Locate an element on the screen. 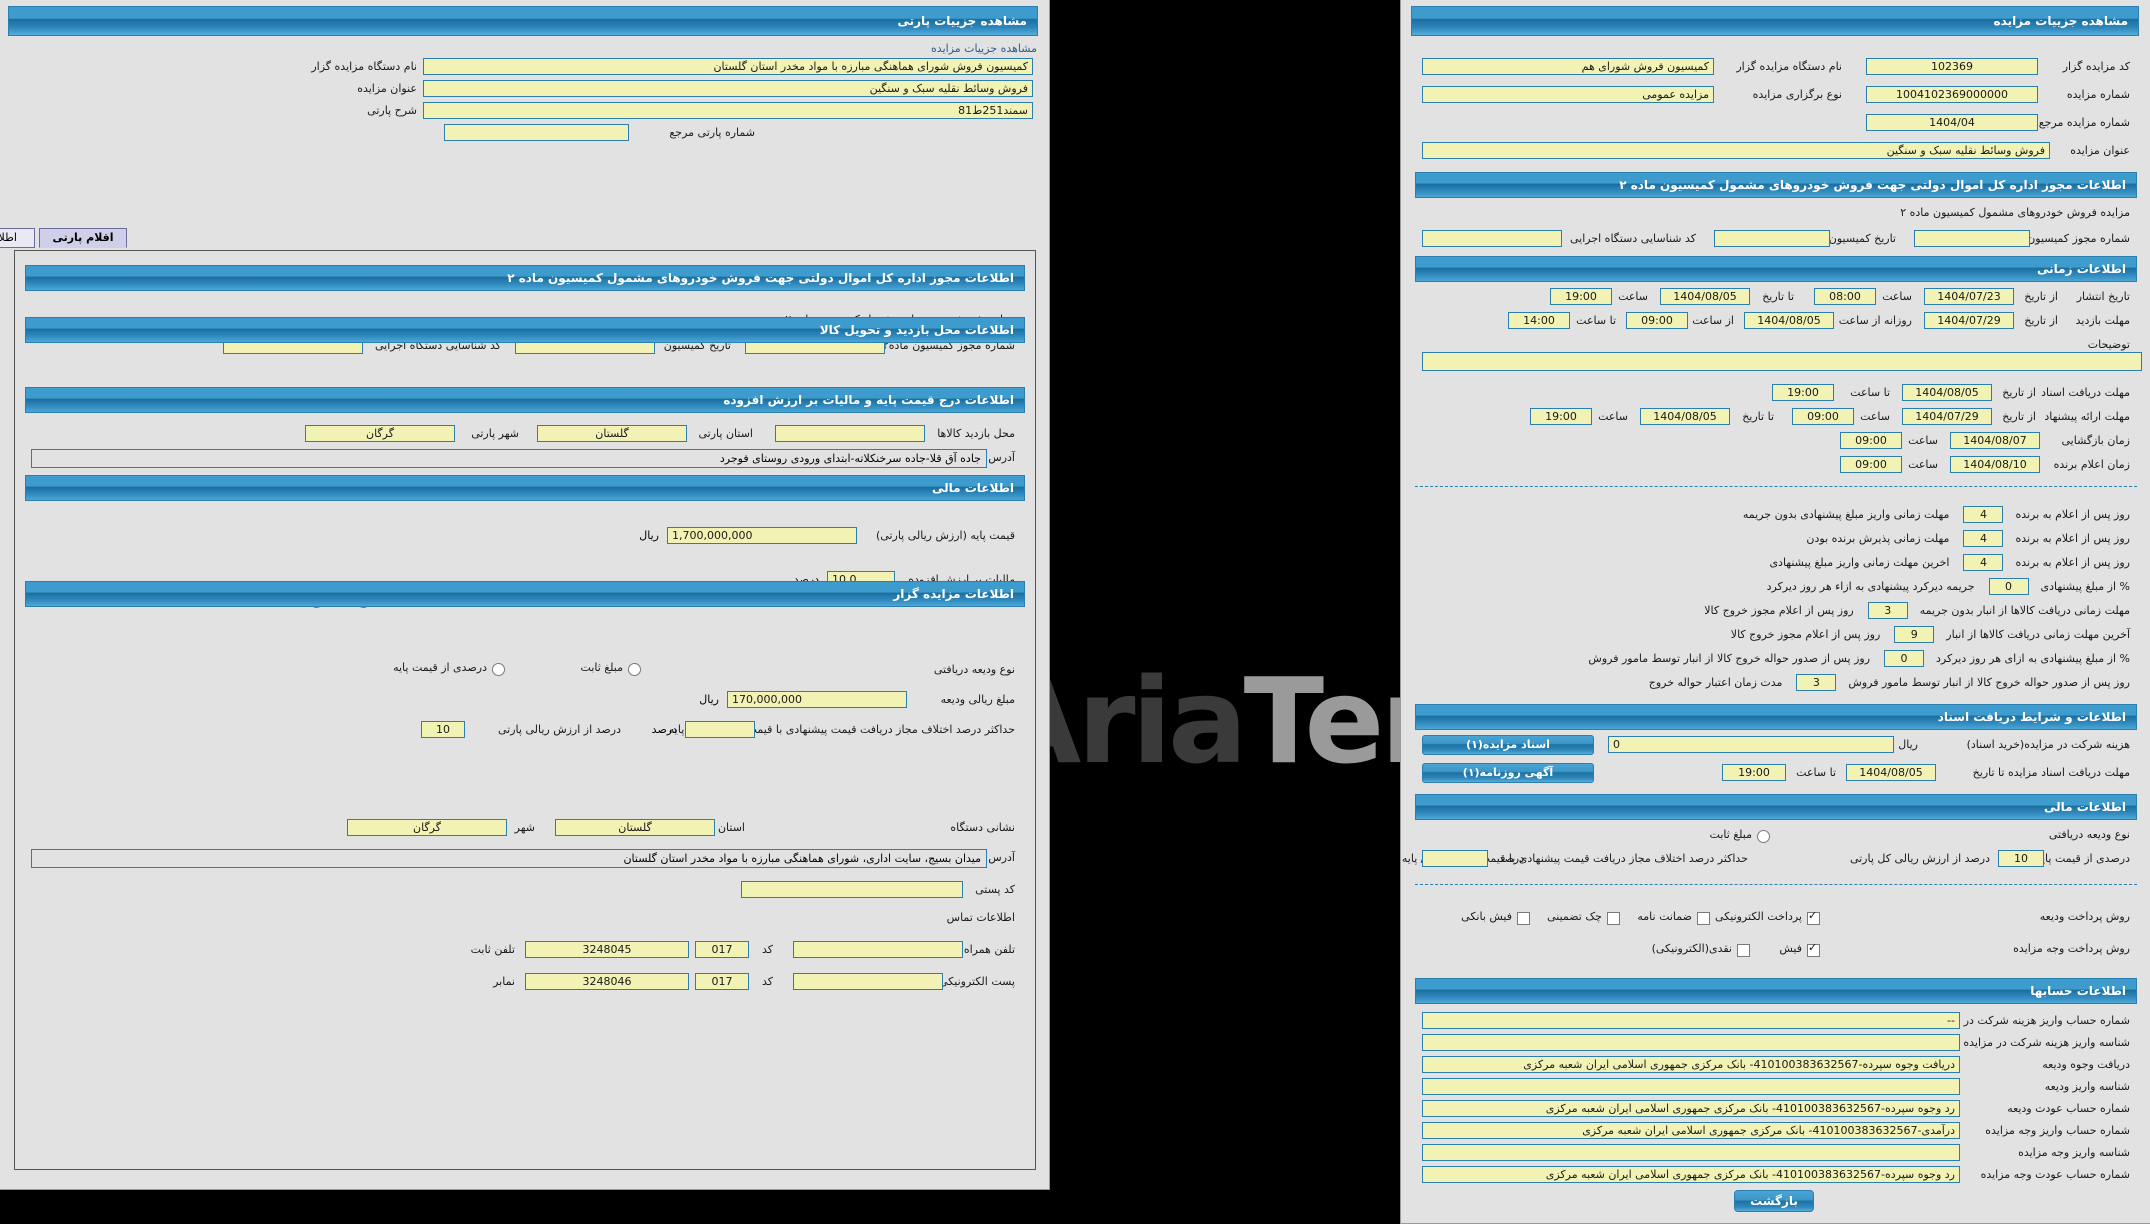 This screenshot has height=1224, width=2150. deposit-radio-fixed is located at coordinates (634, 669).